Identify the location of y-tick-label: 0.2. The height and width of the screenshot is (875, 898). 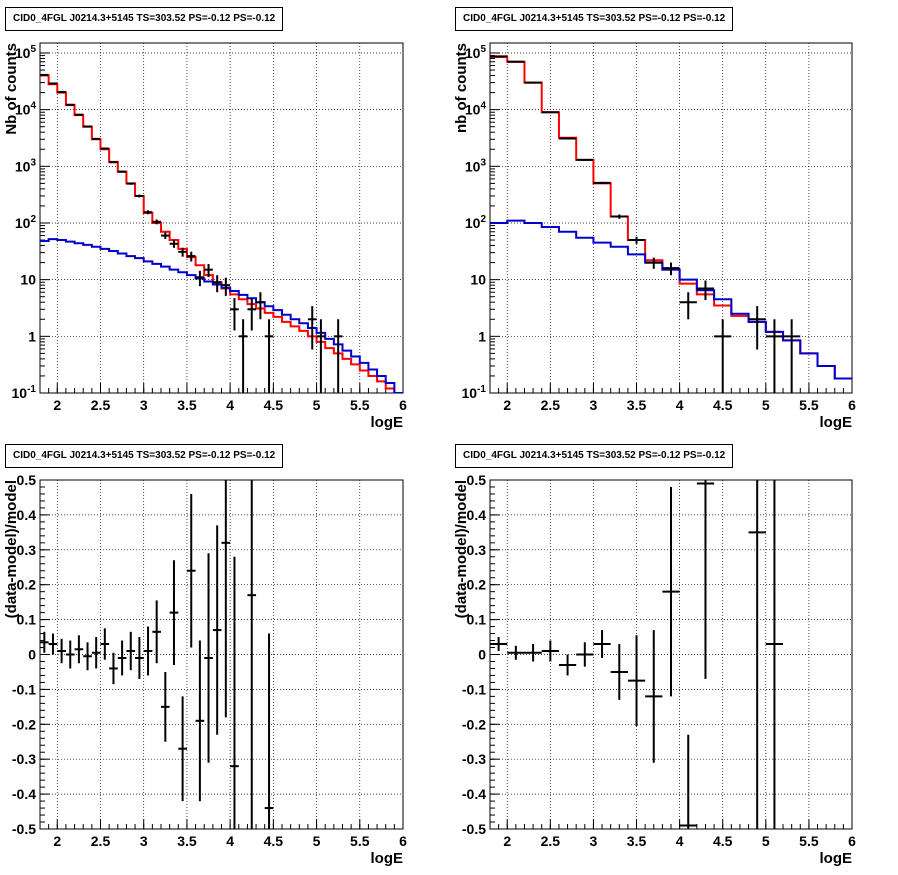
(27, 585).